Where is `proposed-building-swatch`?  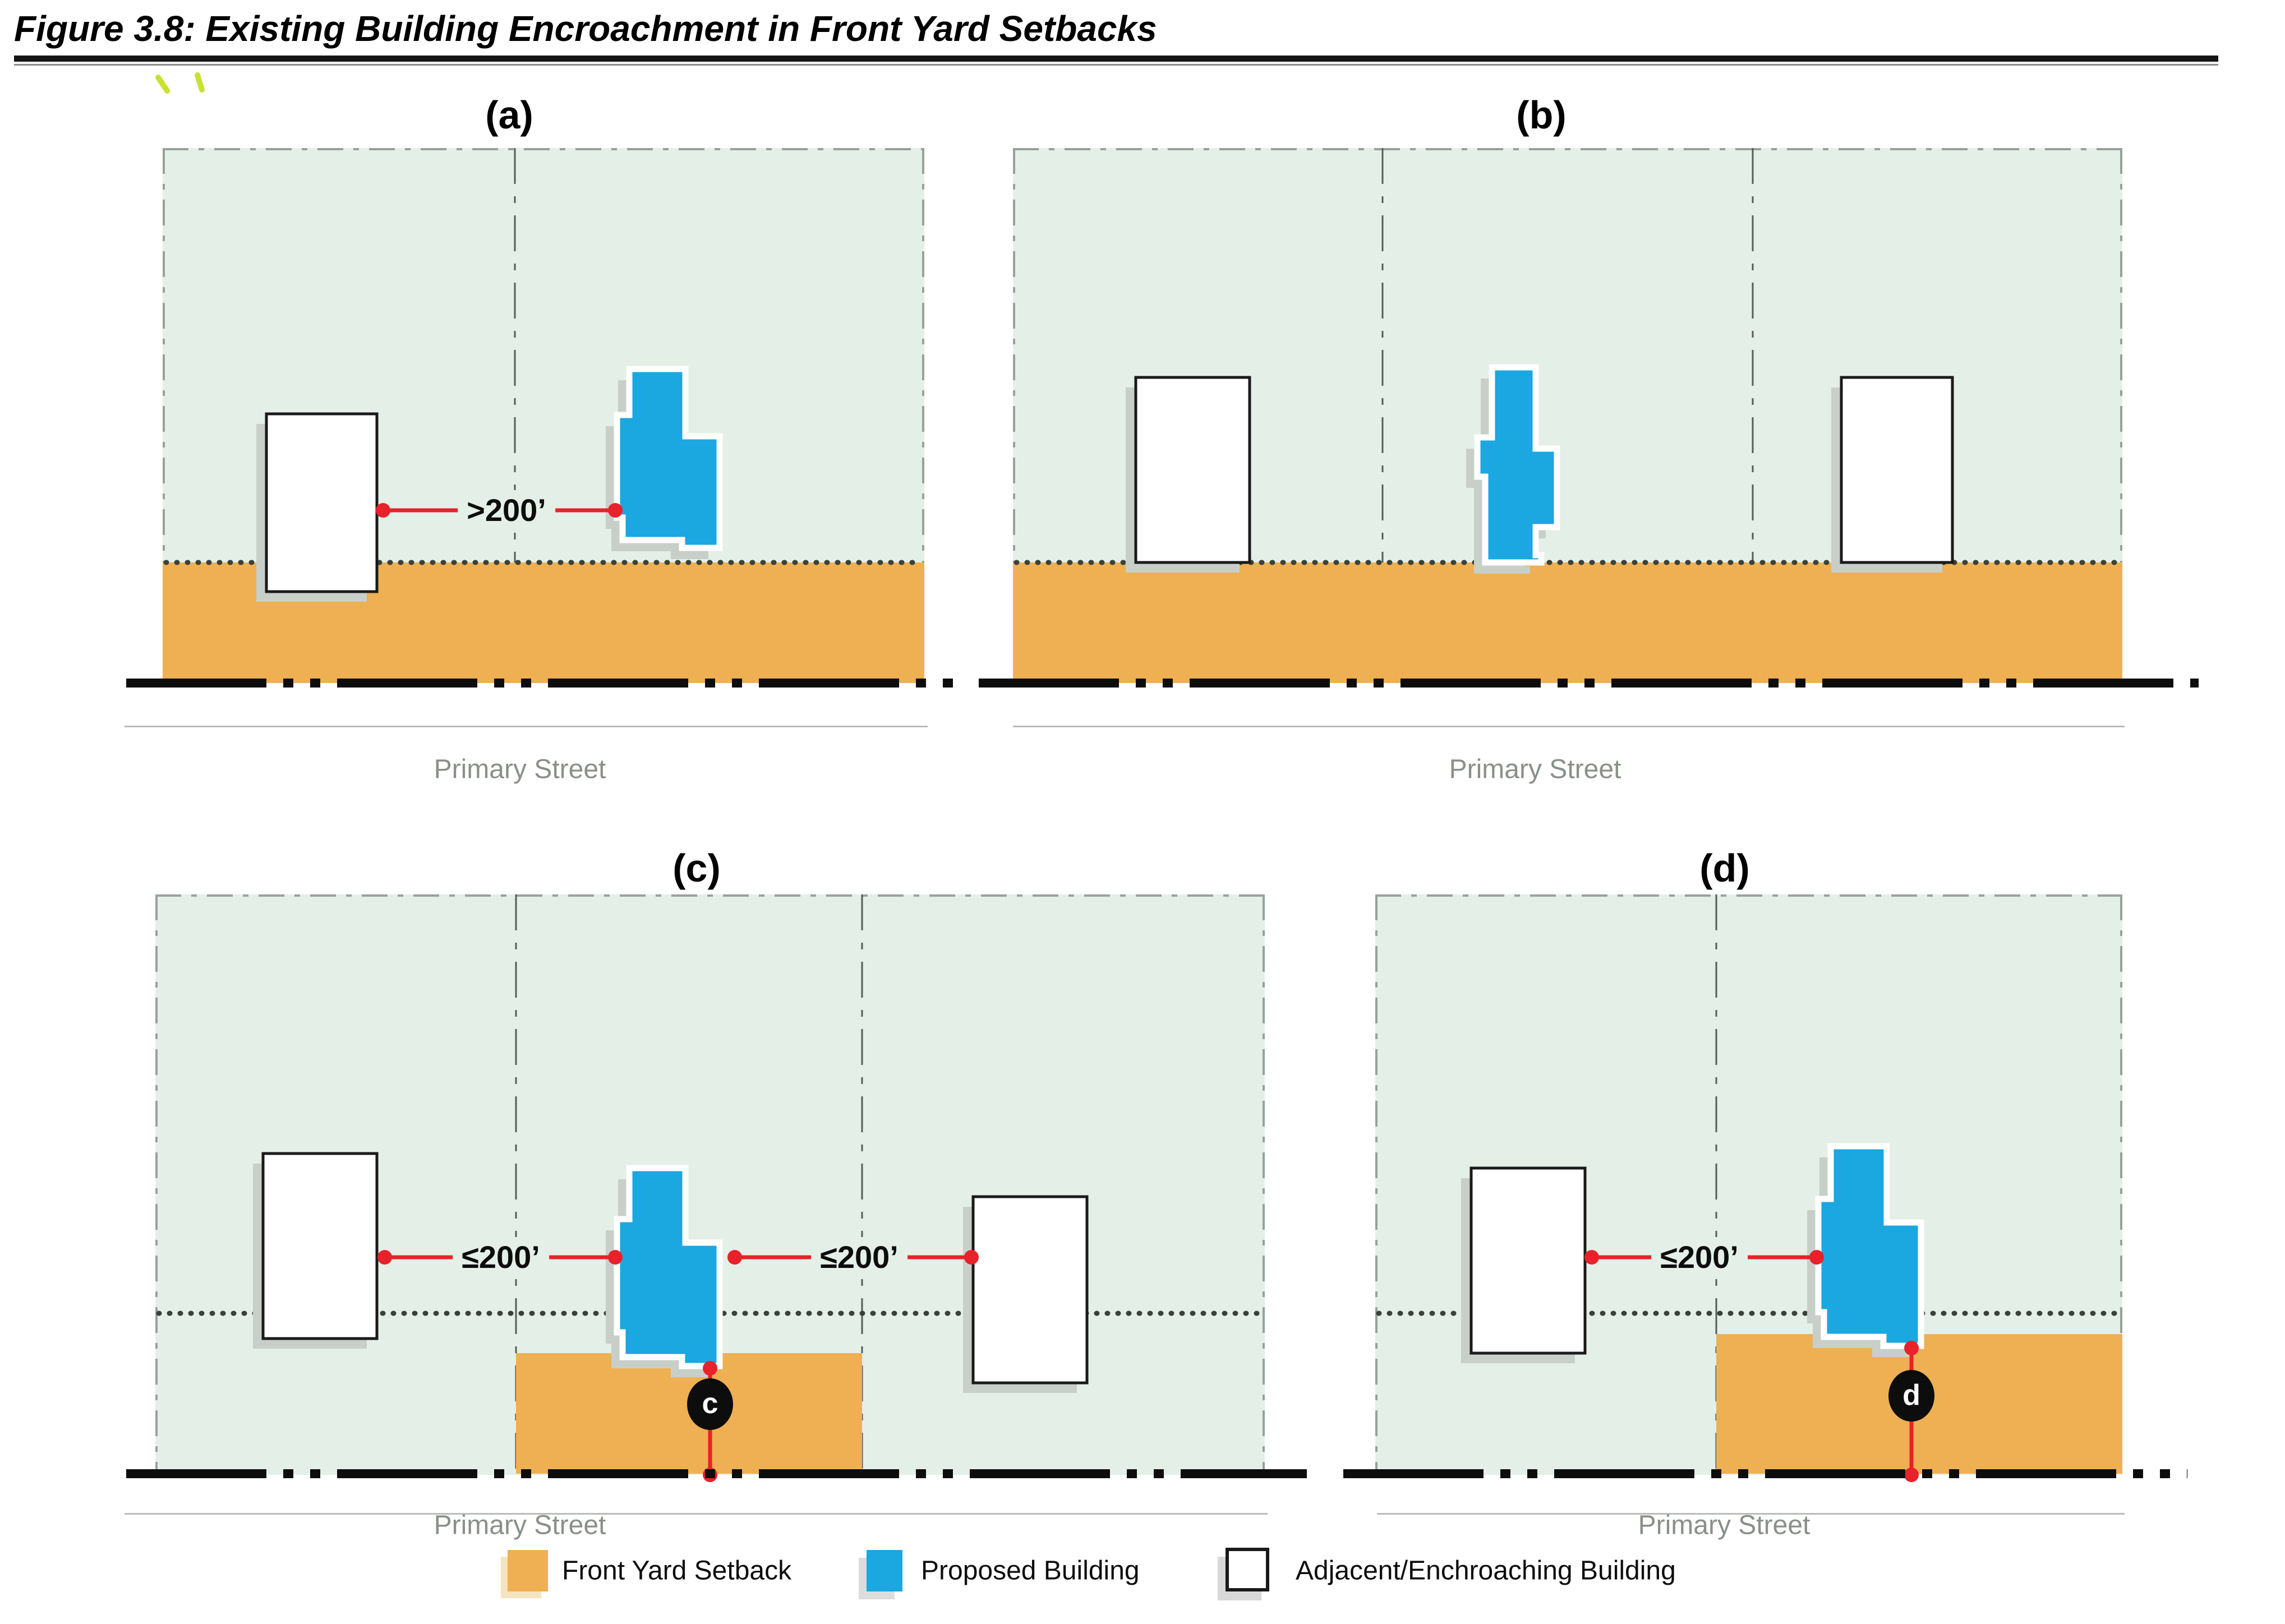
proposed-building-swatch is located at coordinates (884, 1570).